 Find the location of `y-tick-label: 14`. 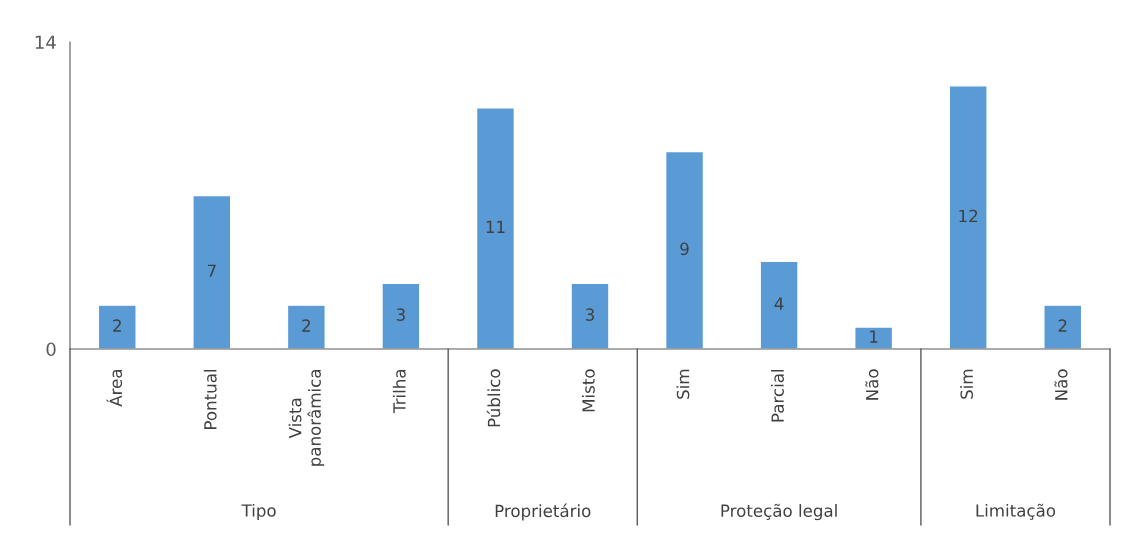

y-tick-label: 14 is located at coordinates (45, 42).